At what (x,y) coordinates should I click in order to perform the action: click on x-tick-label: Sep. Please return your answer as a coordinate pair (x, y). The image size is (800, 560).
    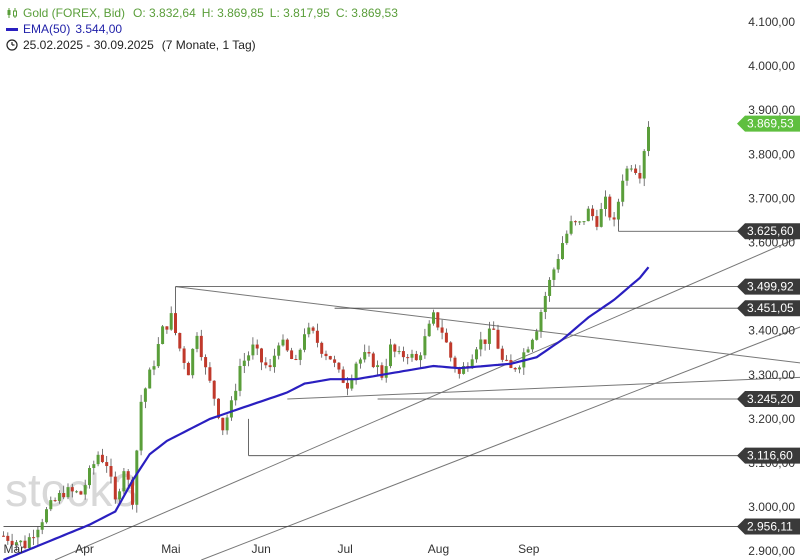
    Looking at the image, I should click on (529, 549).